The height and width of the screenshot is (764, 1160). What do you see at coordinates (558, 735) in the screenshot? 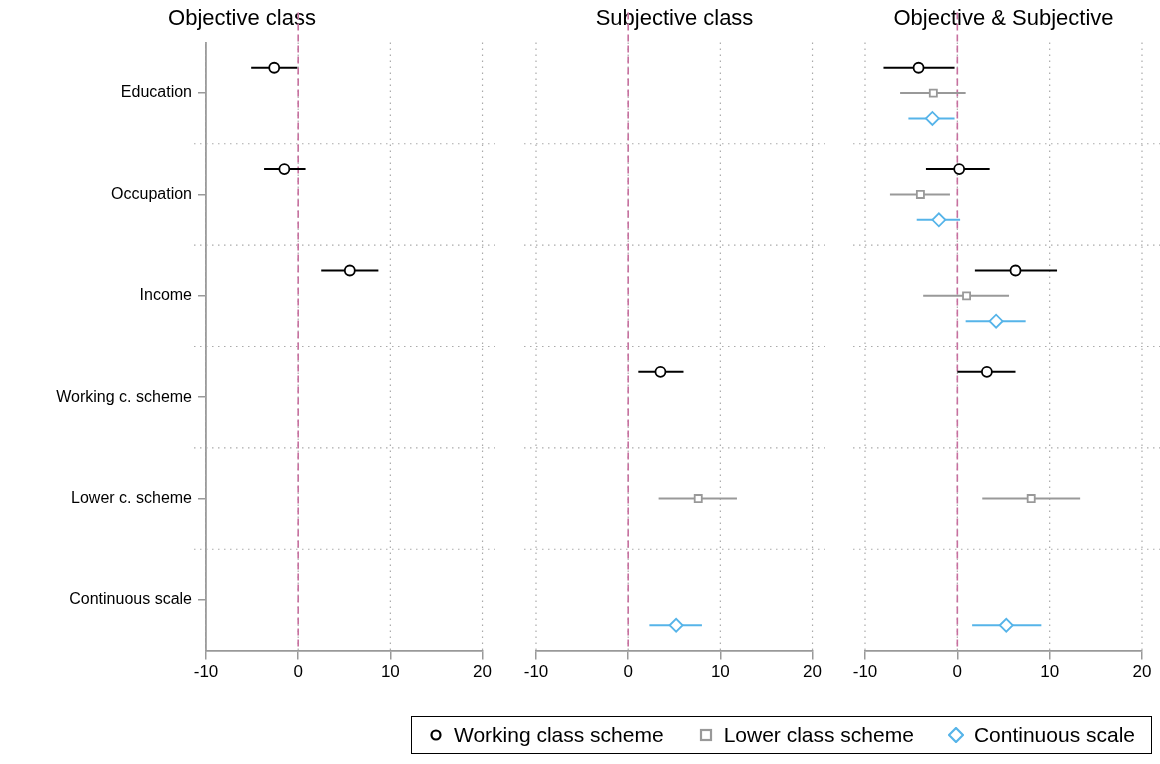
I see `legend-label: Working class scheme` at bounding box center [558, 735].